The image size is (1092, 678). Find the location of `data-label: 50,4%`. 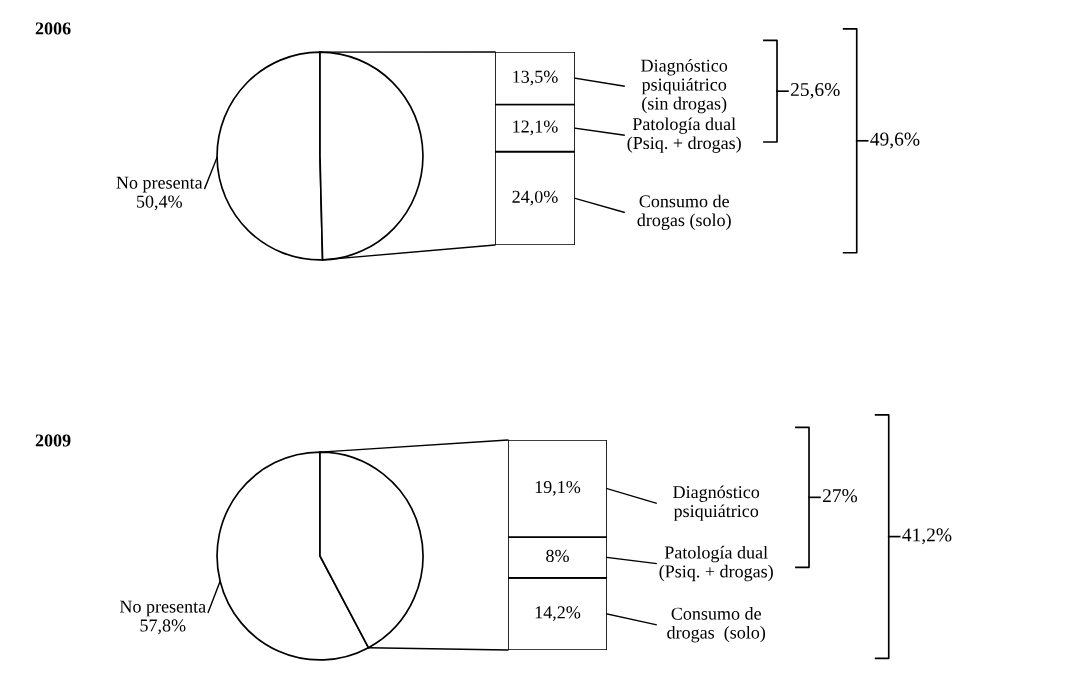

data-label: 50,4% is located at coordinates (159, 203).